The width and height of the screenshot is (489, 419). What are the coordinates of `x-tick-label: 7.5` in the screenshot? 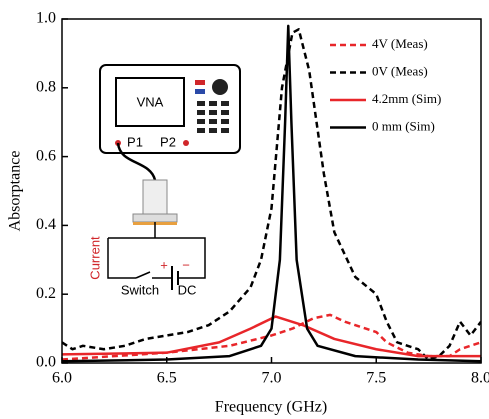 It's located at (376, 378).